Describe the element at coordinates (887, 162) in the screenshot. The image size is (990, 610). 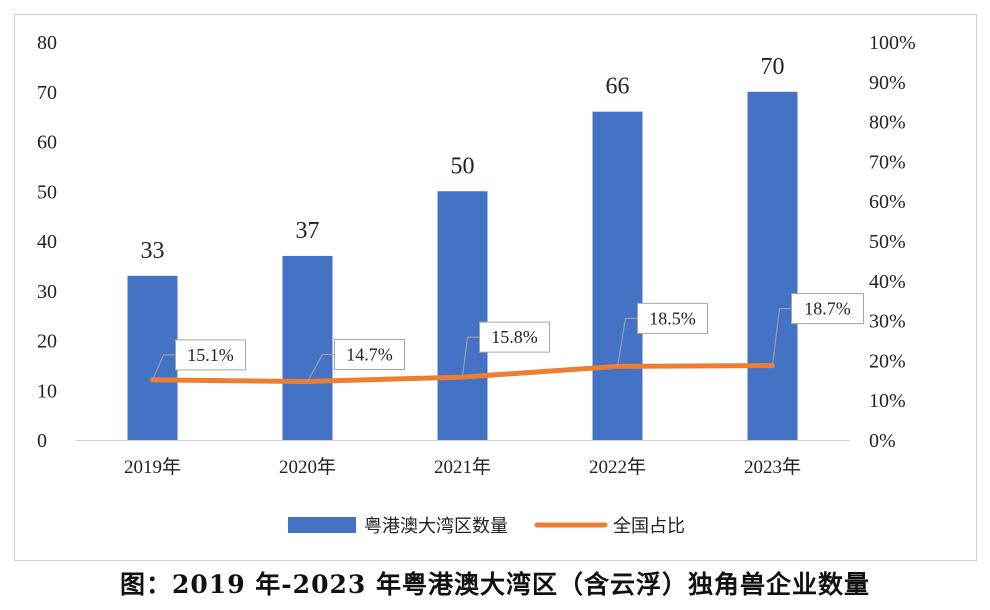
I see `y-right-tick-label: 70%` at that location.